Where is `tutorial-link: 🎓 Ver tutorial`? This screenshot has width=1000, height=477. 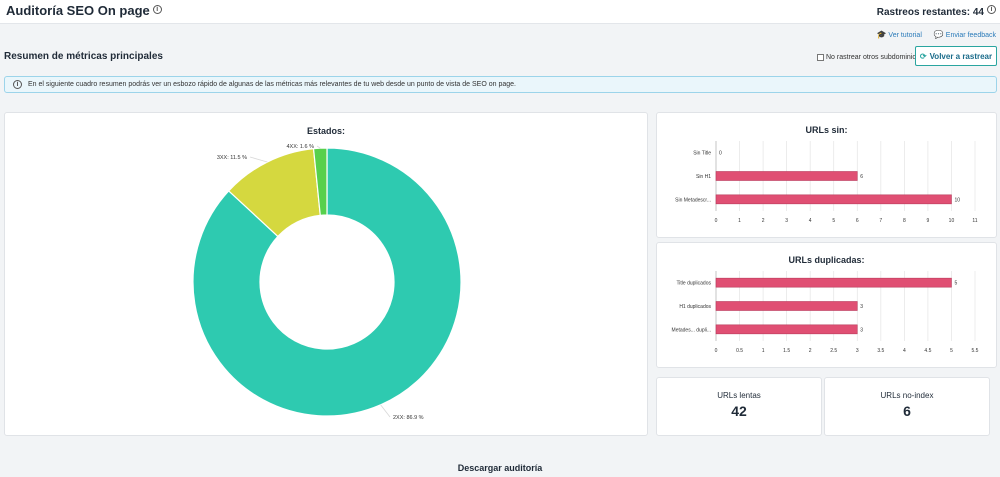 tutorial-link: 🎓 Ver tutorial is located at coordinates (899, 34).